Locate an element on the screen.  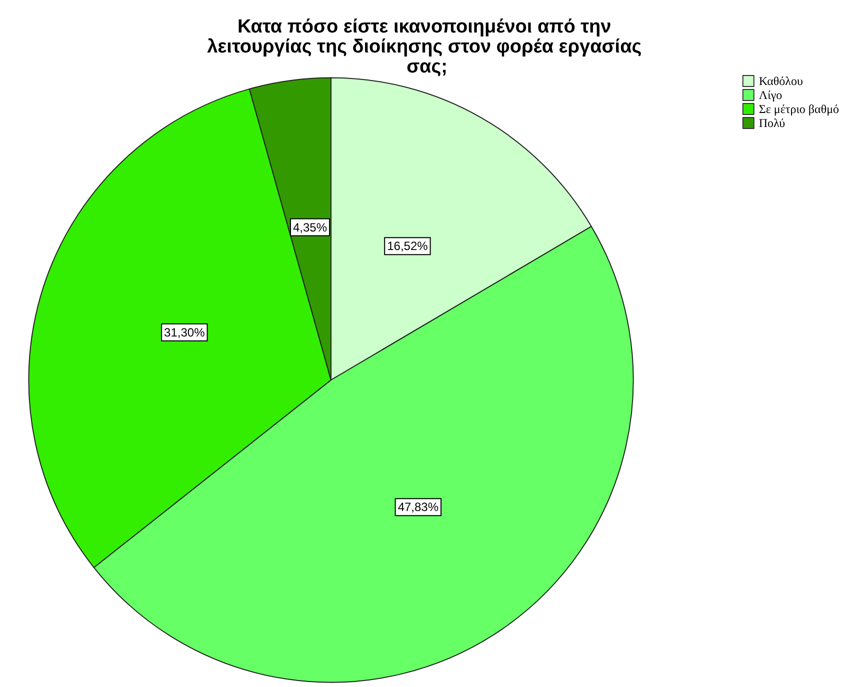
chart-title: Κατα πόσο είστε ικανοποιημένοι από την λειτουργίας της διοίκησης στον φορέα εργασίας σας; is located at coordinates (427, 47).